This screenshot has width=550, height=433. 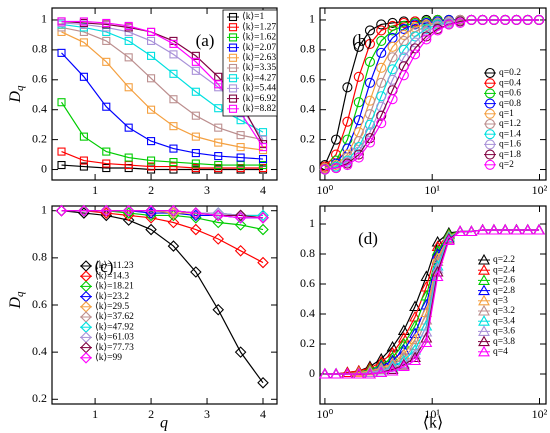 What do you see at coordinates (500, 352) in the screenshot?
I see `legend-label: q=4` at bounding box center [500, 352].